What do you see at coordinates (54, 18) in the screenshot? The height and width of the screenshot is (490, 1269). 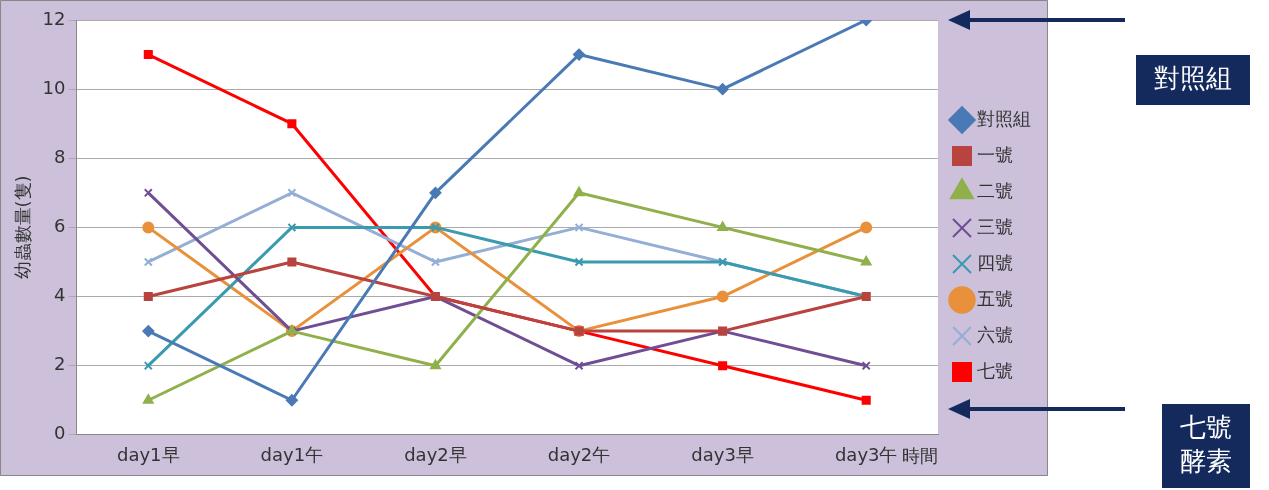 I see `y-tick-label: 12` at bounding box center [54, 18].